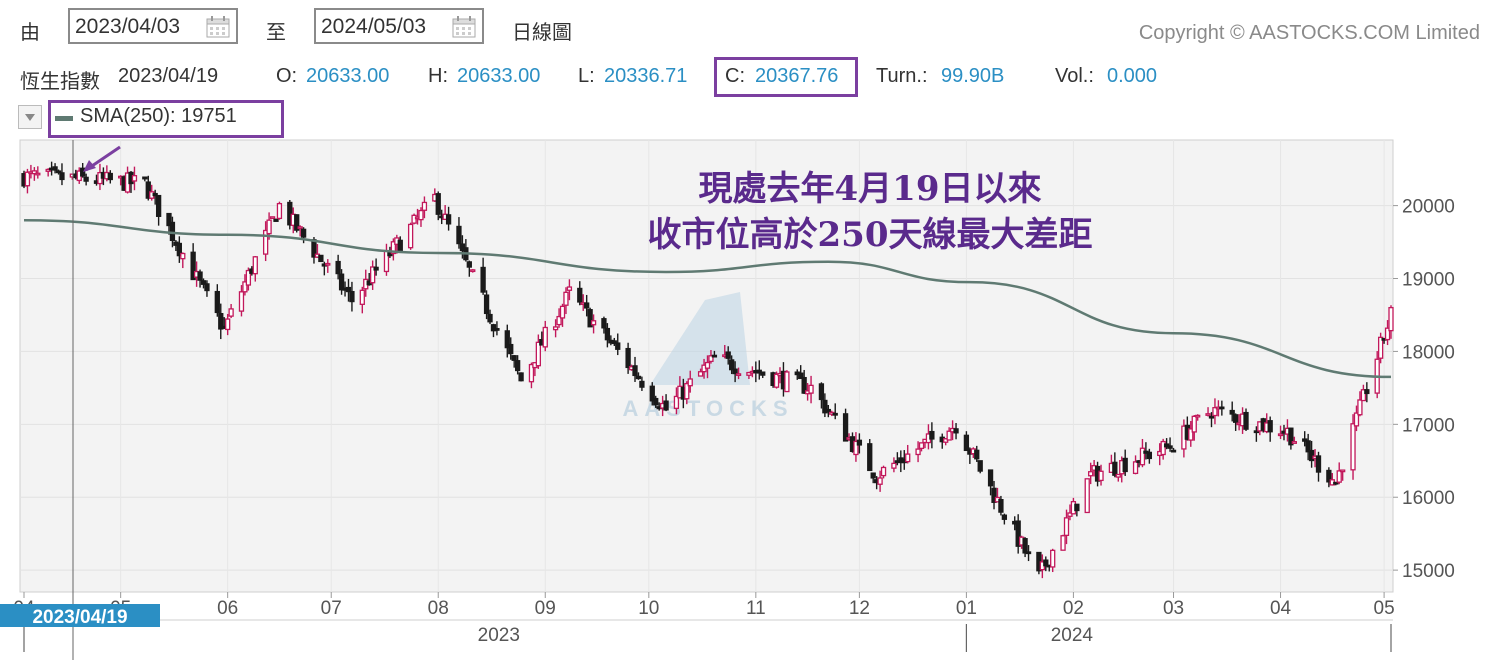 The image size is (1502, 660). I want to click on x-tick-label: 09, so click(545, 608).